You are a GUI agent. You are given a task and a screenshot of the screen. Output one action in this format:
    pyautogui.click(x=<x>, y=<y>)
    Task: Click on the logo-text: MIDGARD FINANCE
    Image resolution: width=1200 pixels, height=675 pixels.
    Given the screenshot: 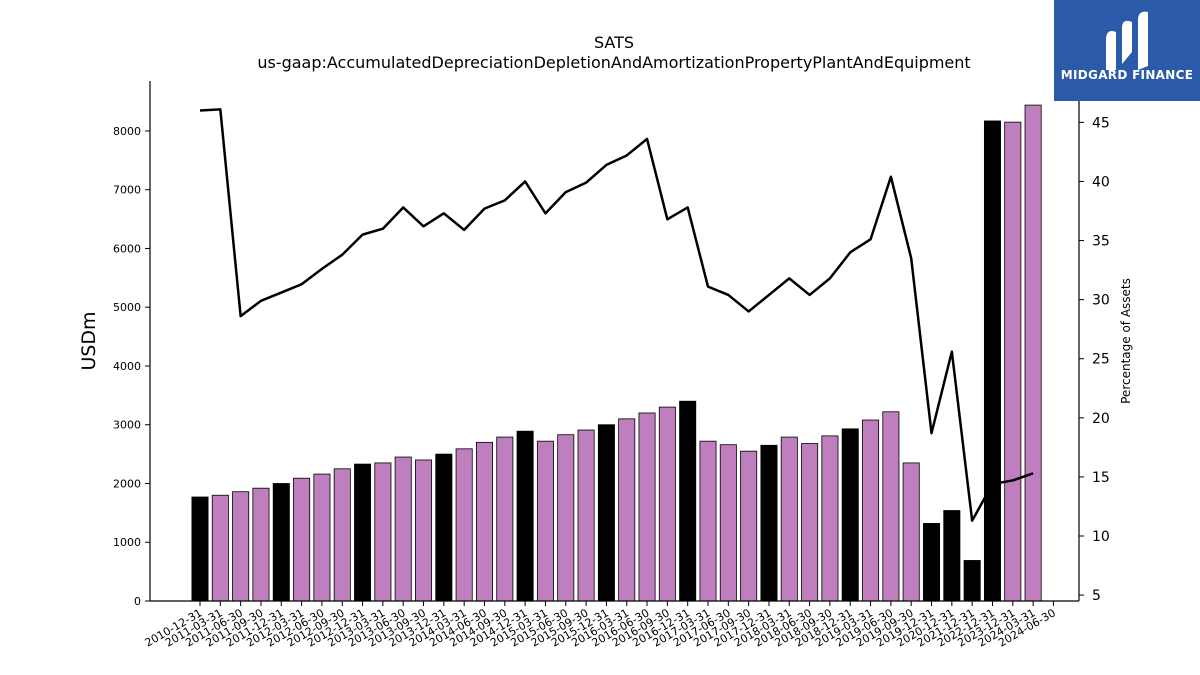 What is the action you would take?
    pyautogui.click(x=1127, y=75)
    